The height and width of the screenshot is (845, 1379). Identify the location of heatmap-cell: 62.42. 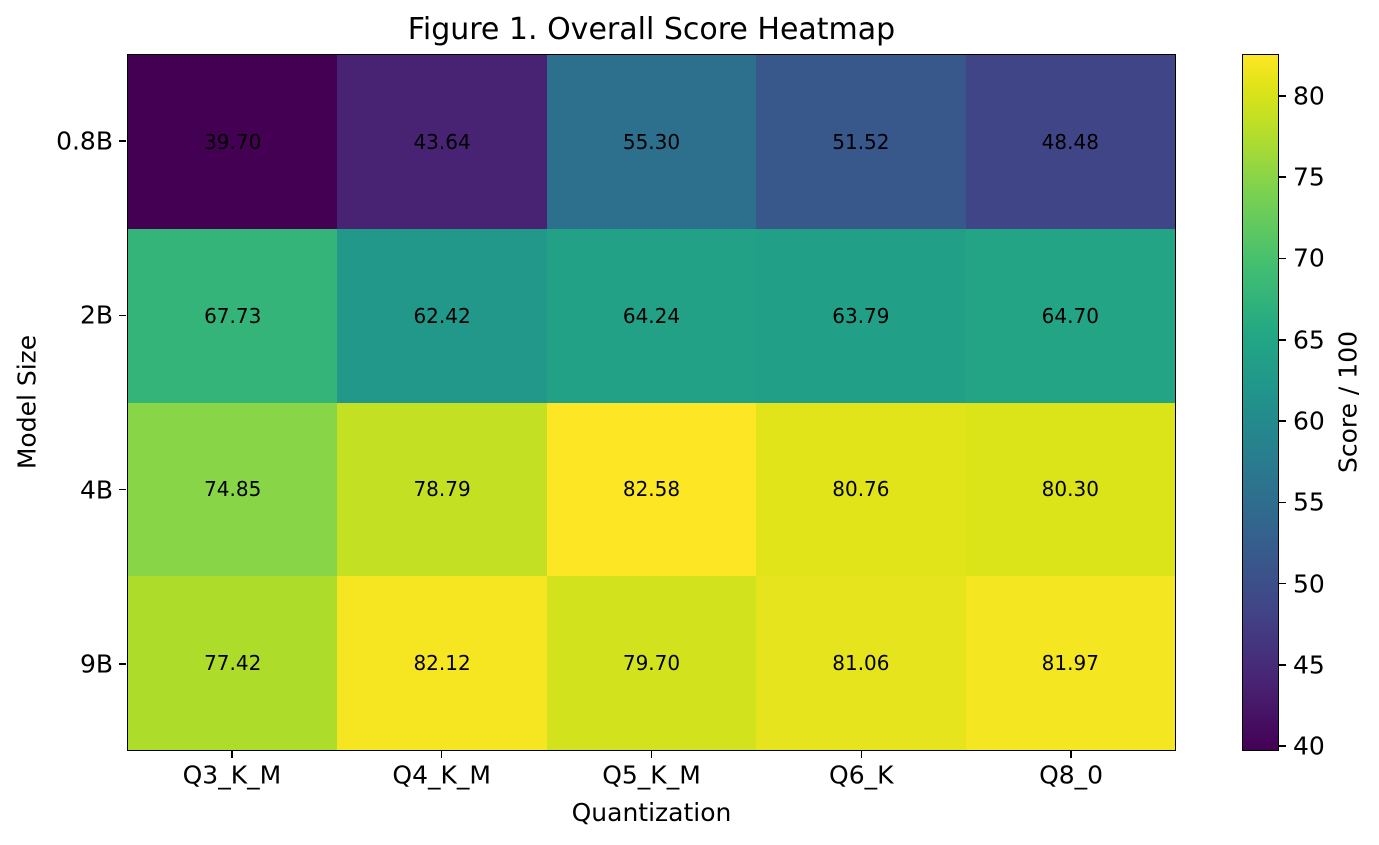
(442, 315).